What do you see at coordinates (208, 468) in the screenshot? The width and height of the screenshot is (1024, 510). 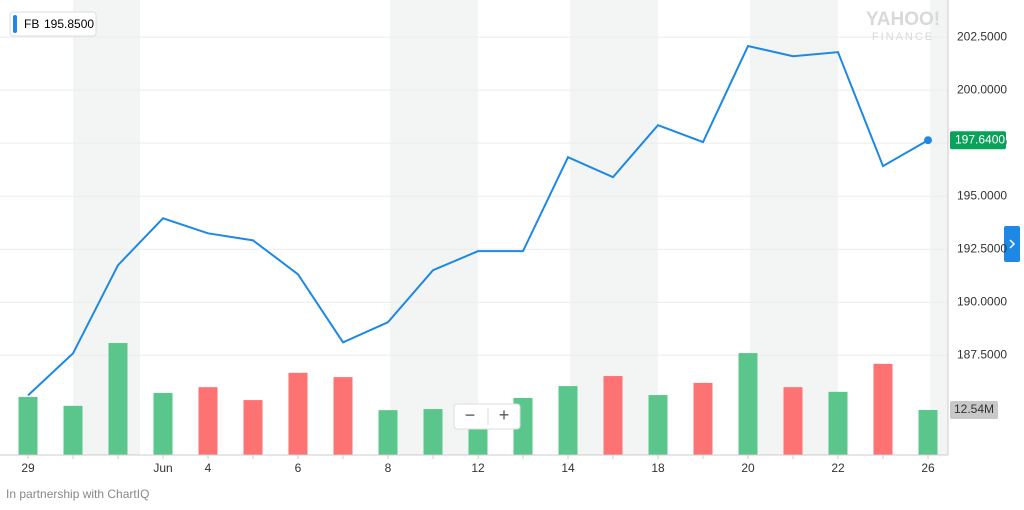 I see `x-tick-label: 4` at bounding box center [208, 468].